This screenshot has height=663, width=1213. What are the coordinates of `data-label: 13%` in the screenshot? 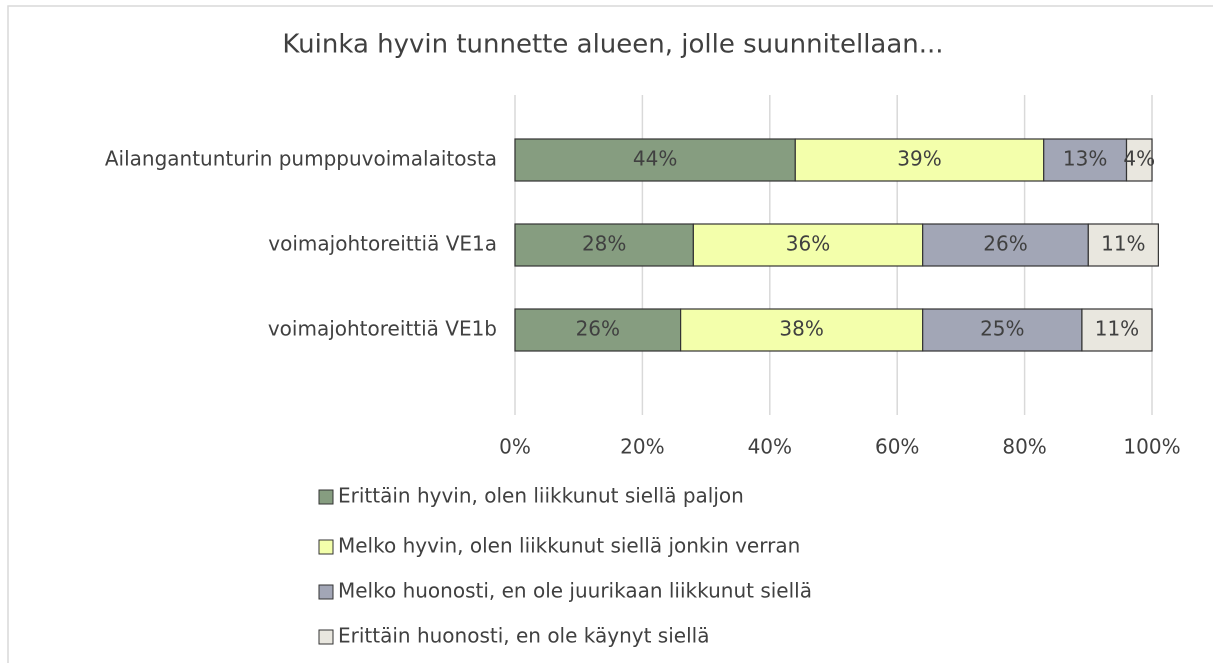 It's located at (1085, 159).